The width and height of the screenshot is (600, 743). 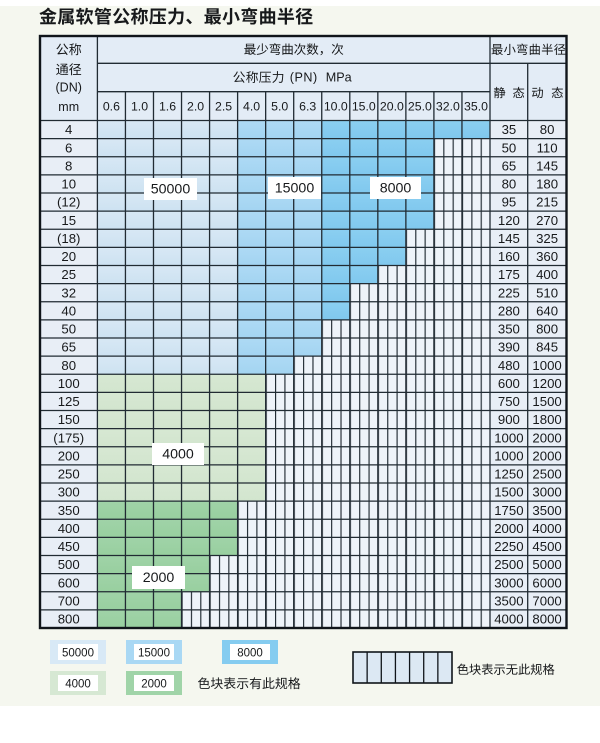 What do you see at coordinates (68, 202) in the screenshot?
I see `svg-text: (12)` at bounding box center [68, 202].